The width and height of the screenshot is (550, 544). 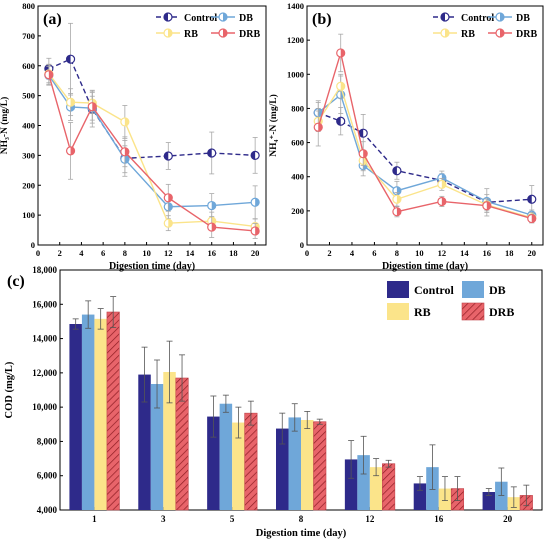 What do you see at coordinates (397, 253) in the screenshot?
I see `x-tick-label: 8` at bounding box center [397, 253].